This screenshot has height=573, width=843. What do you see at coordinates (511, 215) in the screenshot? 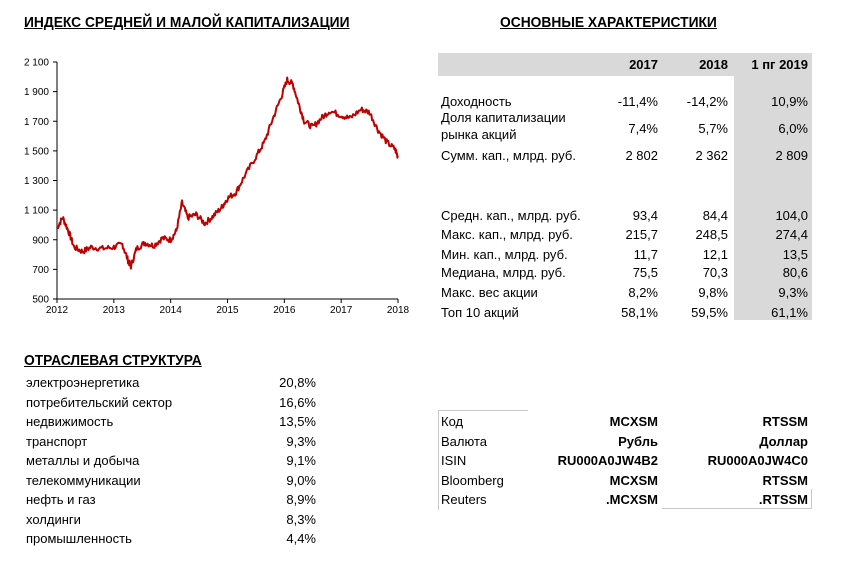
I see `row-label: Средн. кап., млрд. руб.` at bounding box center [511, 215].